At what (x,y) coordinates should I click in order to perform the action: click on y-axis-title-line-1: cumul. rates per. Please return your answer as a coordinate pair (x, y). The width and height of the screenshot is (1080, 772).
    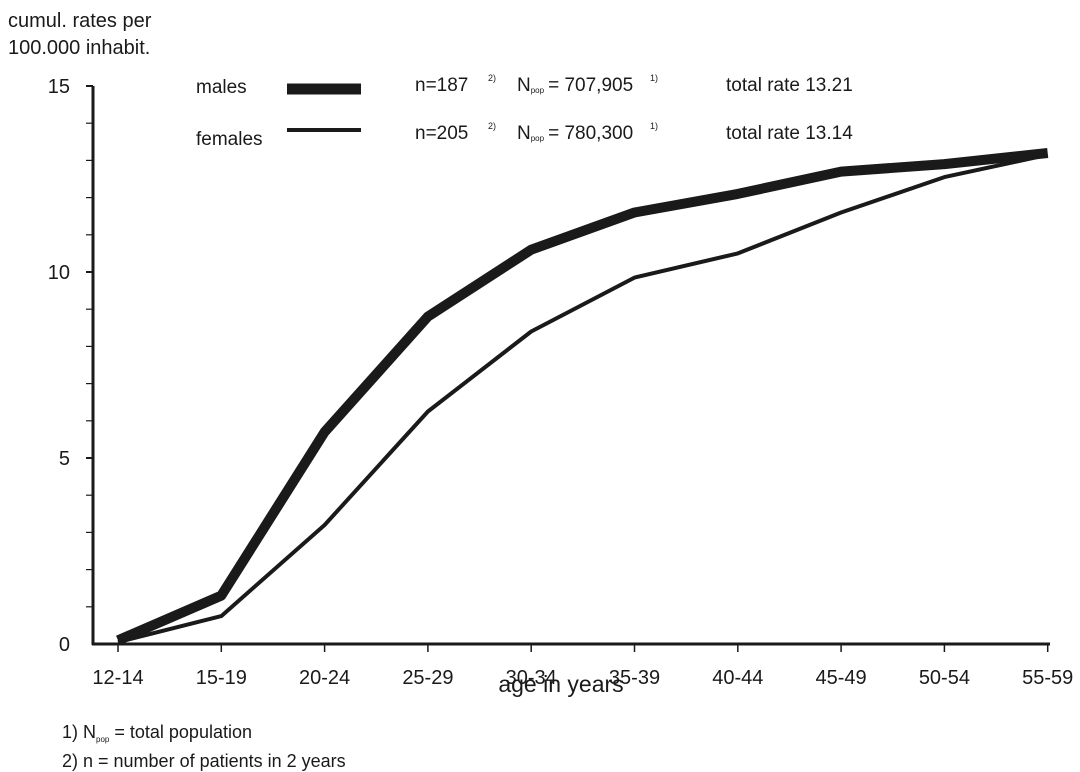
    Looking at the image, I should click on (80, 21).